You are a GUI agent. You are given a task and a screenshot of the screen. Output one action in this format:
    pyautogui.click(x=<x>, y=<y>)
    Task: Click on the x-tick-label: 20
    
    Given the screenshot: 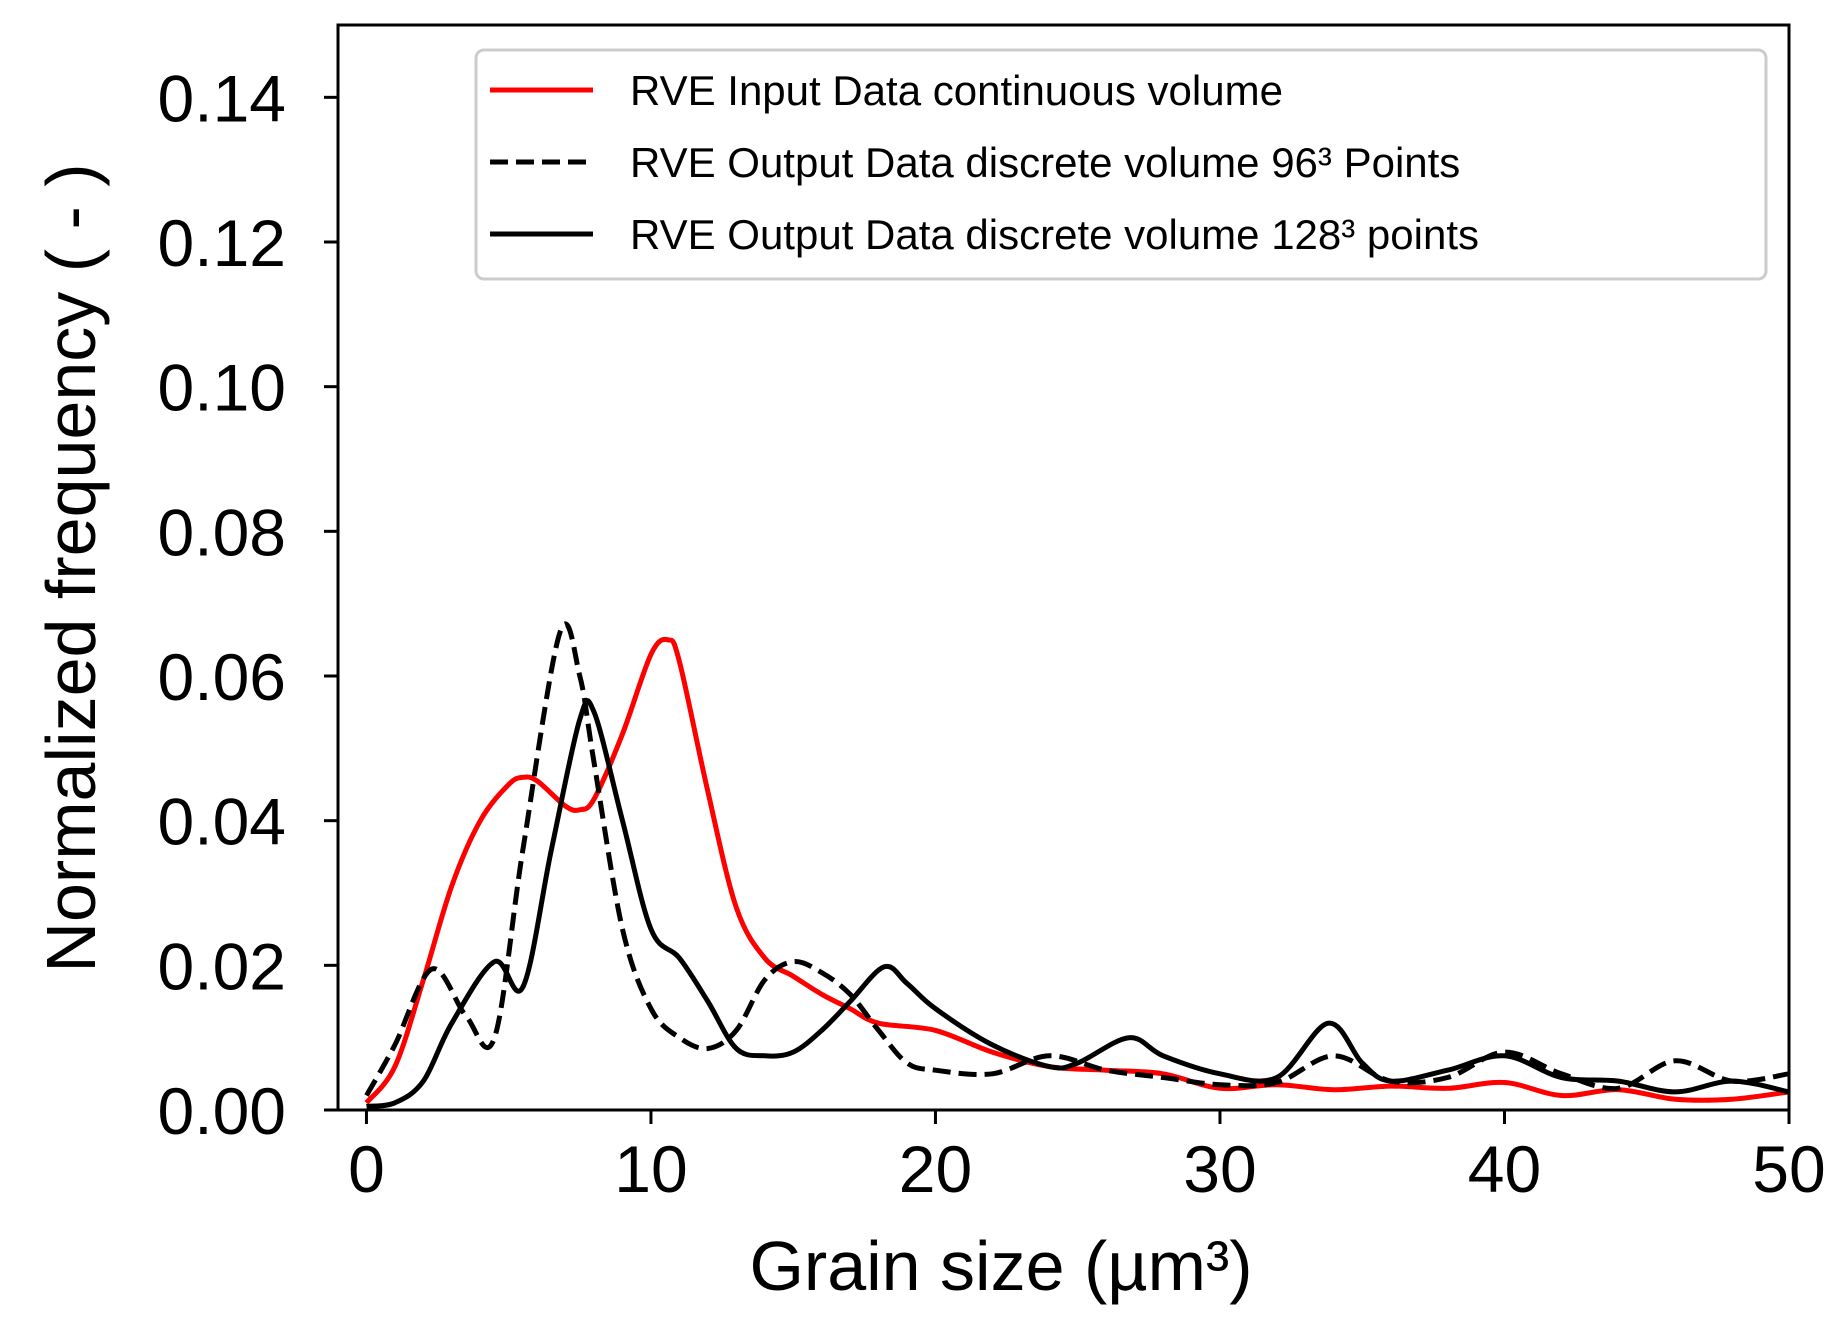 What is the action you would take?
    pyautogui.click(x=935, y=1169)
    